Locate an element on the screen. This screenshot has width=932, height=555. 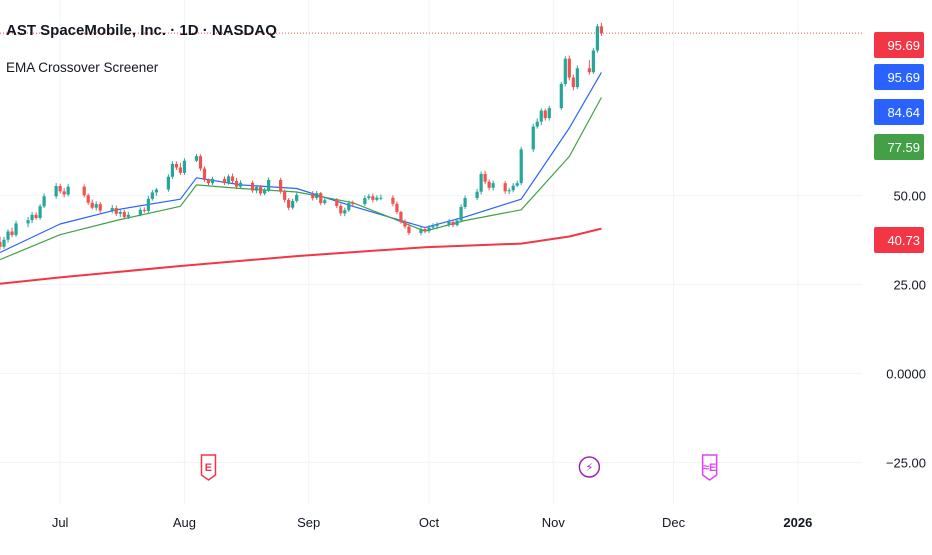
earnings-badge is located at coordinates (208, 467).